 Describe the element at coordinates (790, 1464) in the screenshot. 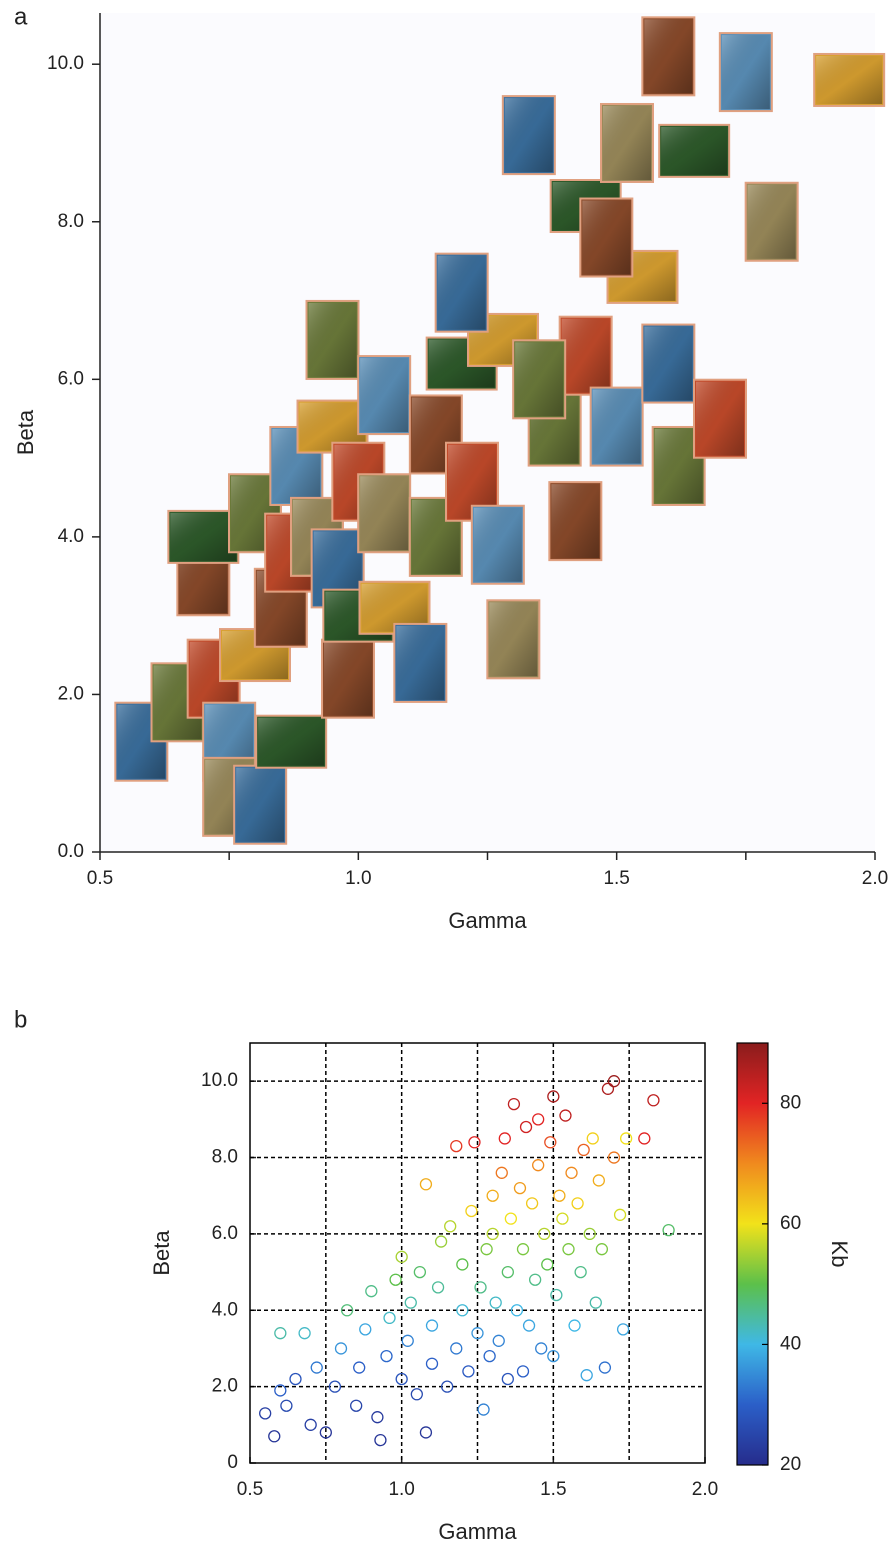

I see `colorbar-tick-label: 20` at that location.